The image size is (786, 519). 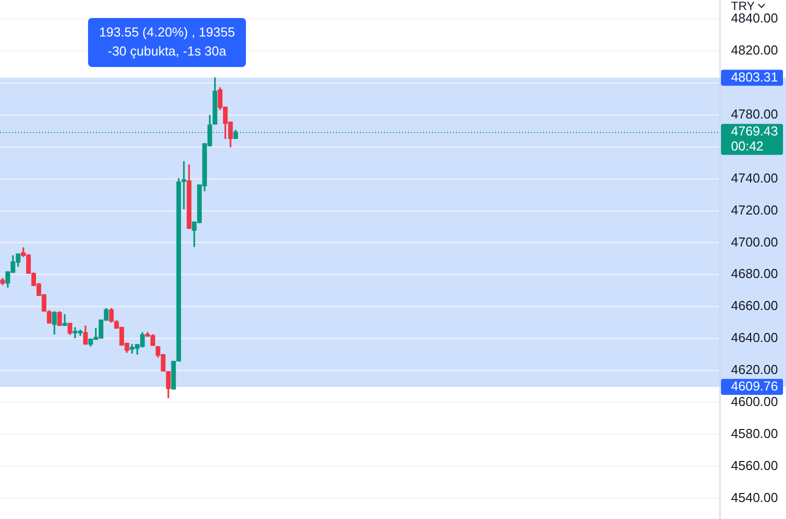 What do you see at coordinates (743, 6) in the screenshot?
I see `y-axis-title: TRY` at bounding box center [743, 6].